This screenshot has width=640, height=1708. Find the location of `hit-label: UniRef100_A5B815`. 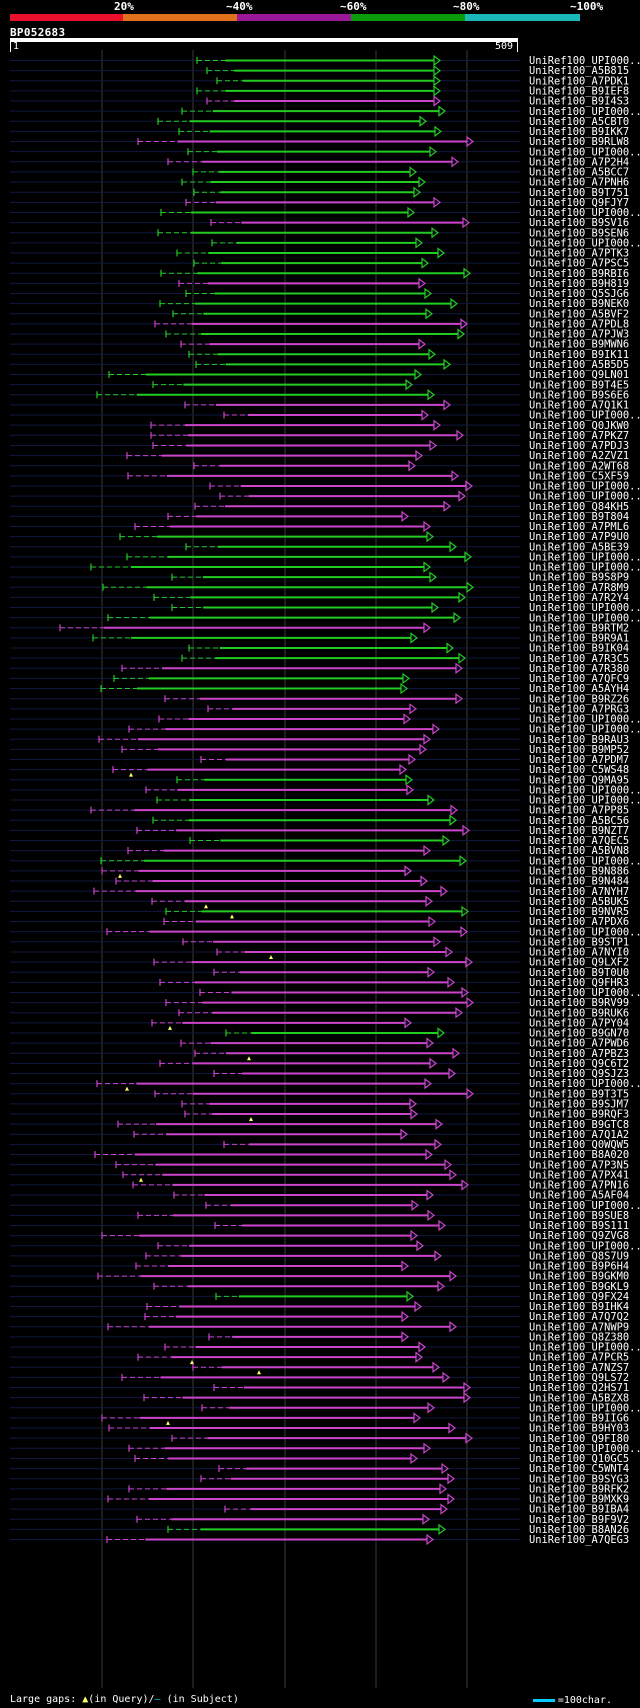

hit-label: UniRef100_A5B815 is located at coordinates (579, 71).